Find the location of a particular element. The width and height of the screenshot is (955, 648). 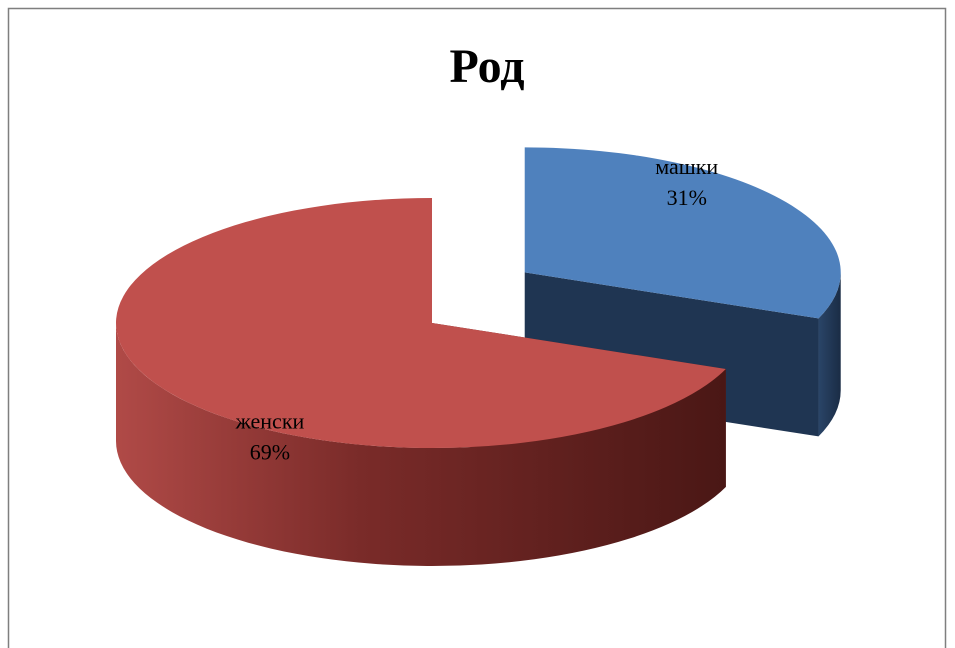

chart-title: Род is located at coordinates (486, 66).